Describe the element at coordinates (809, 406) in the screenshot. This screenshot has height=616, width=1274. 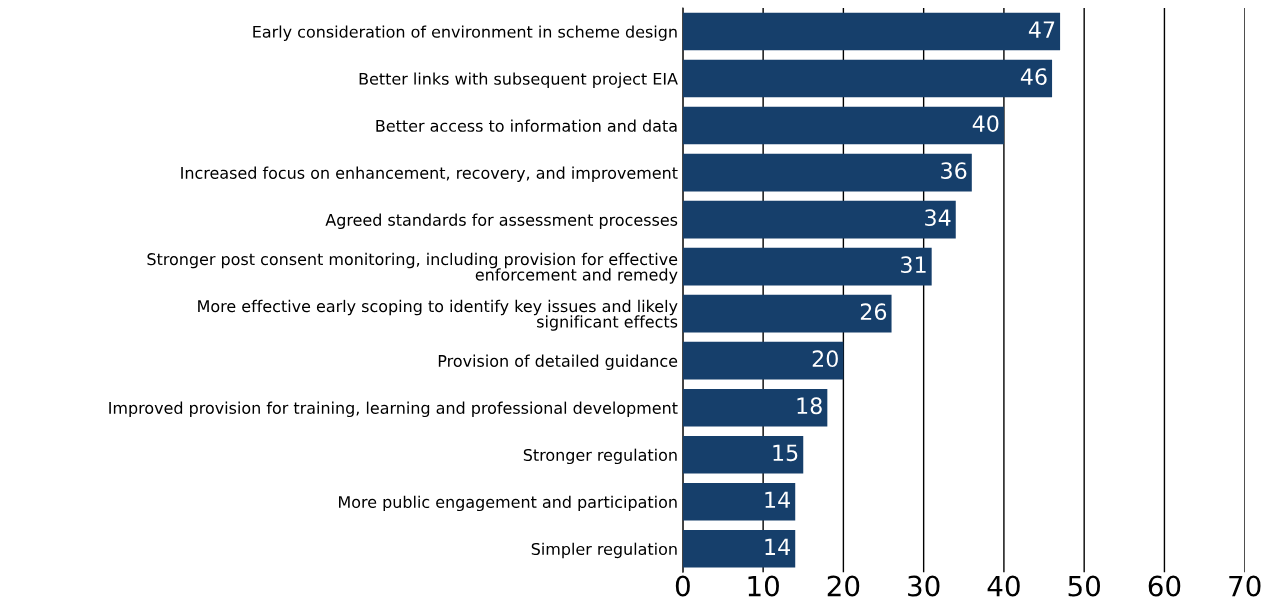
I see `data-label: 18` at that location.